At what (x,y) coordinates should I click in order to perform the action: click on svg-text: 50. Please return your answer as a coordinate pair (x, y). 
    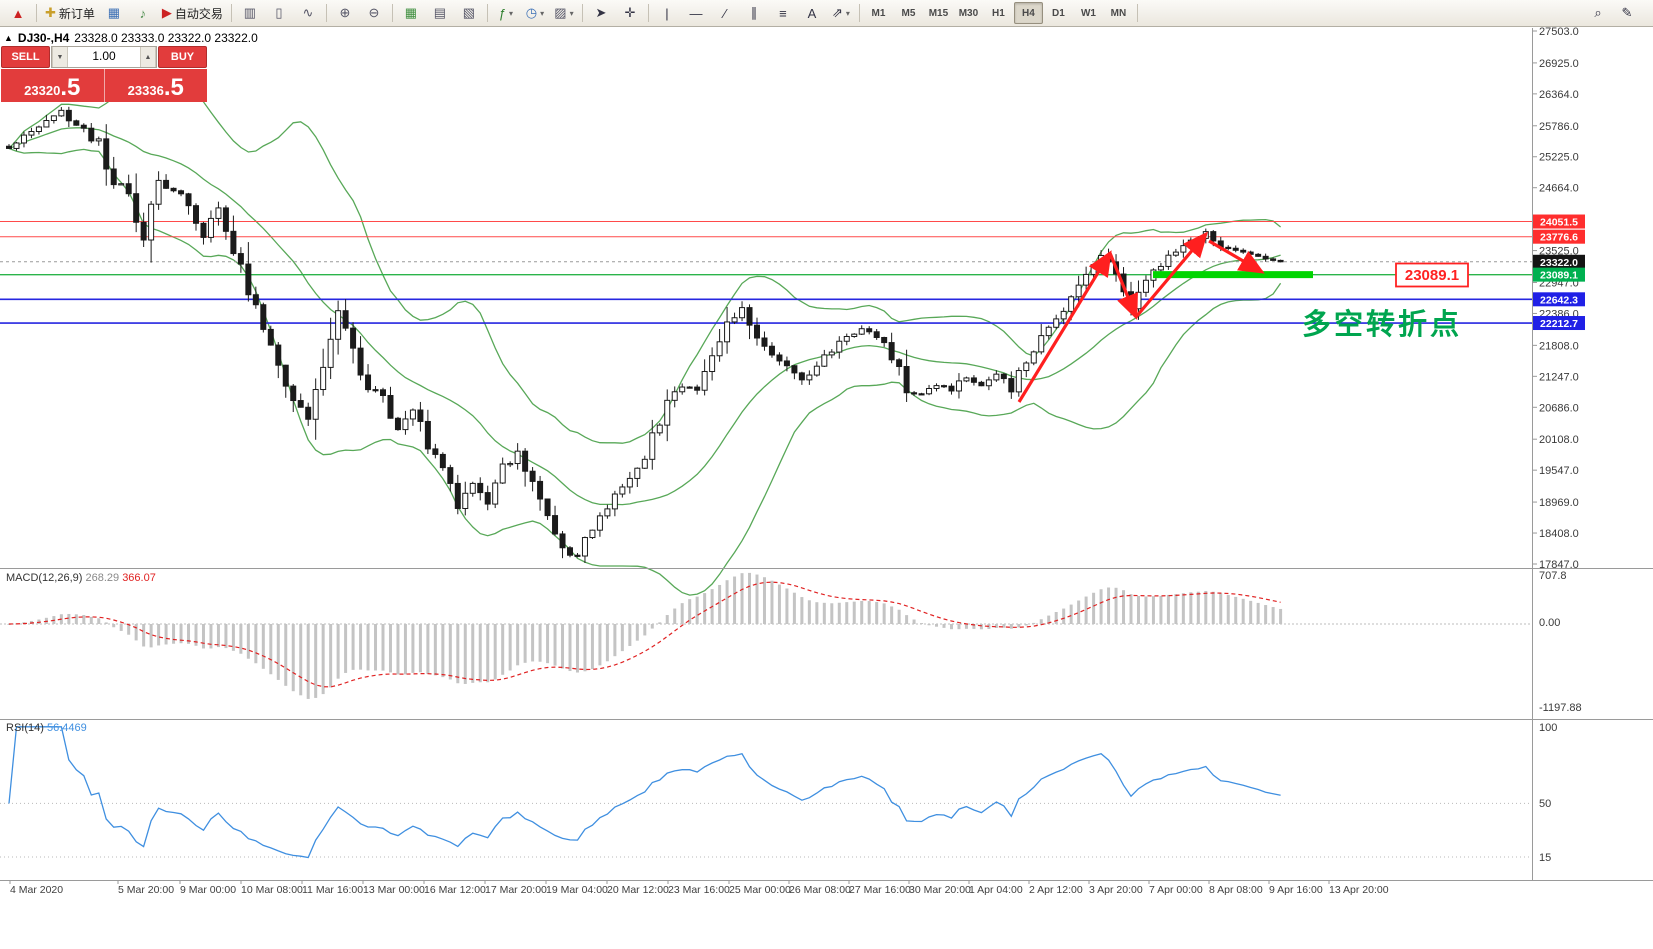
    Looking at the image, I should click on (1545, 804).